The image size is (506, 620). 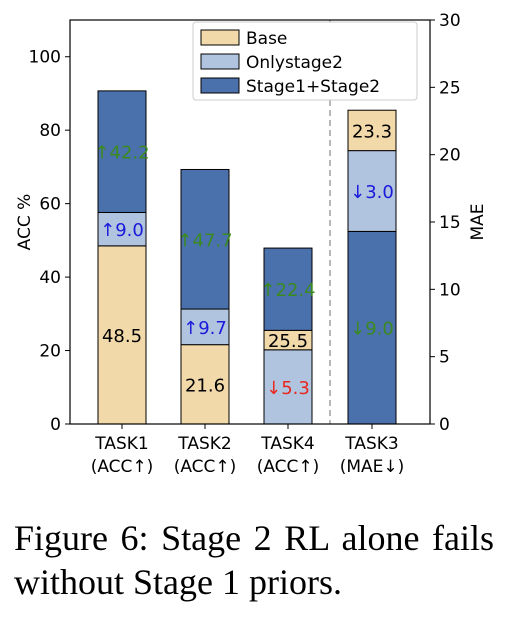 I want to click on left-axis-label: ACC %, so click(x=25, y=222).